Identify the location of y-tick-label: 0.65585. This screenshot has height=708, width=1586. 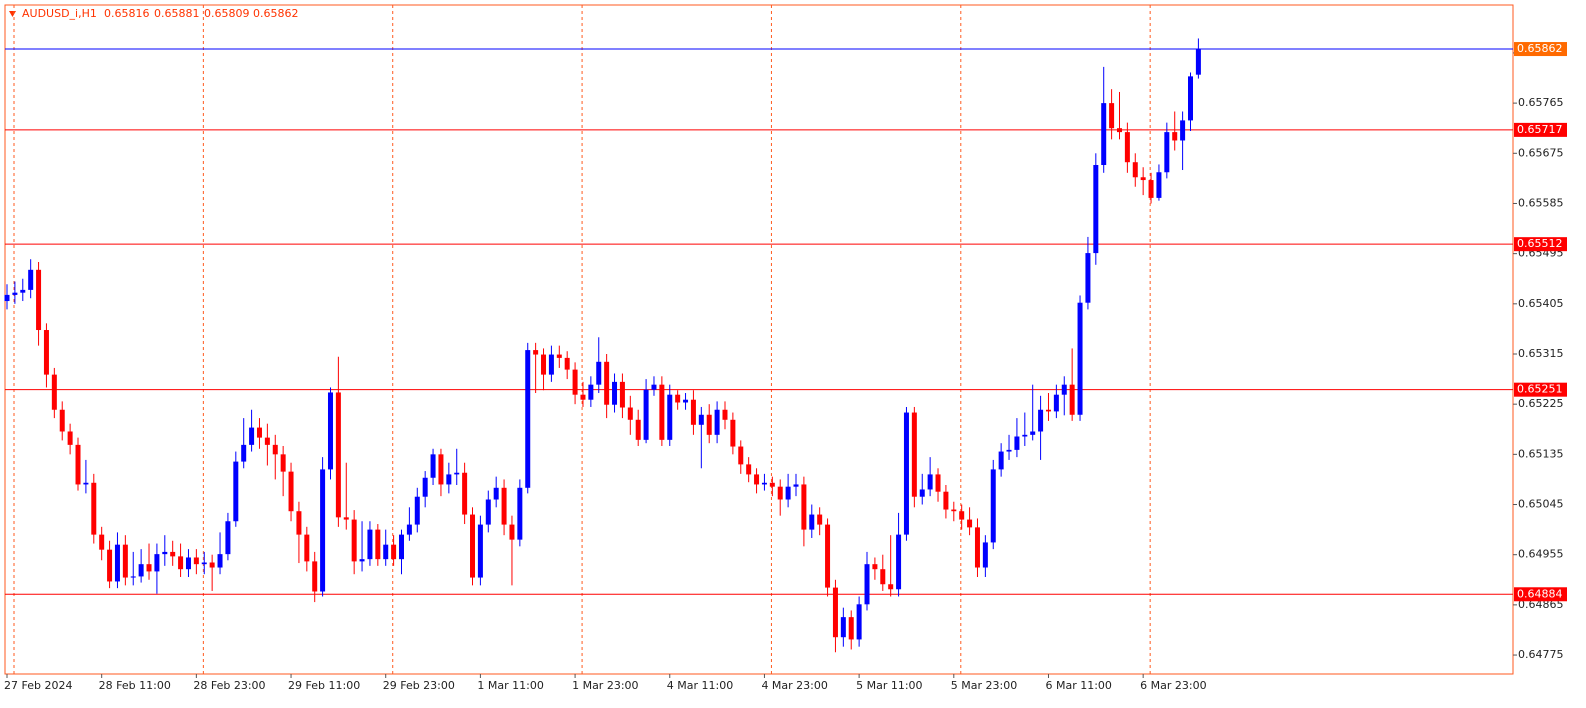
(1541, 202).